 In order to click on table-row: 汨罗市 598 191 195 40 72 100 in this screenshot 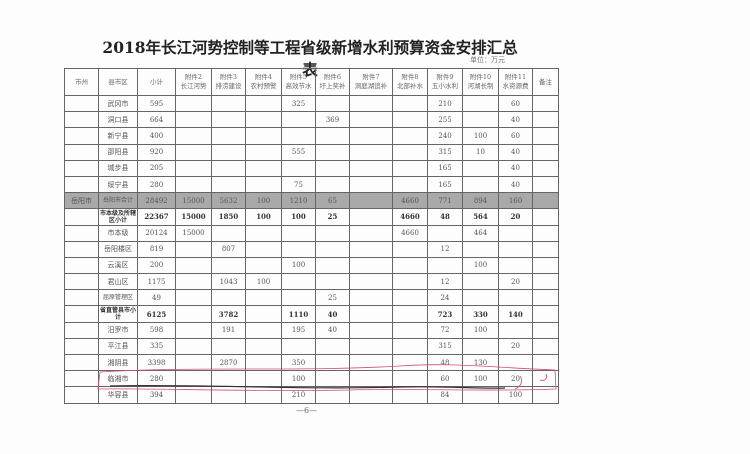, I will do `click(311, 330)`.